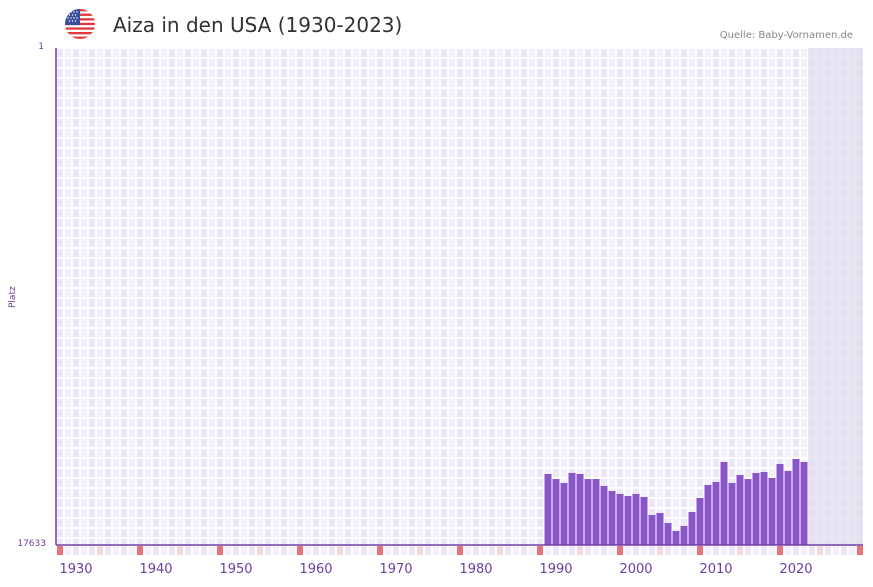 Image resolution: width=873 pixels, height=587 pixels. What do you see at coordinates (692, 528) in the screenshot?
I see `bar-2007` at bounding box center [692, 528].